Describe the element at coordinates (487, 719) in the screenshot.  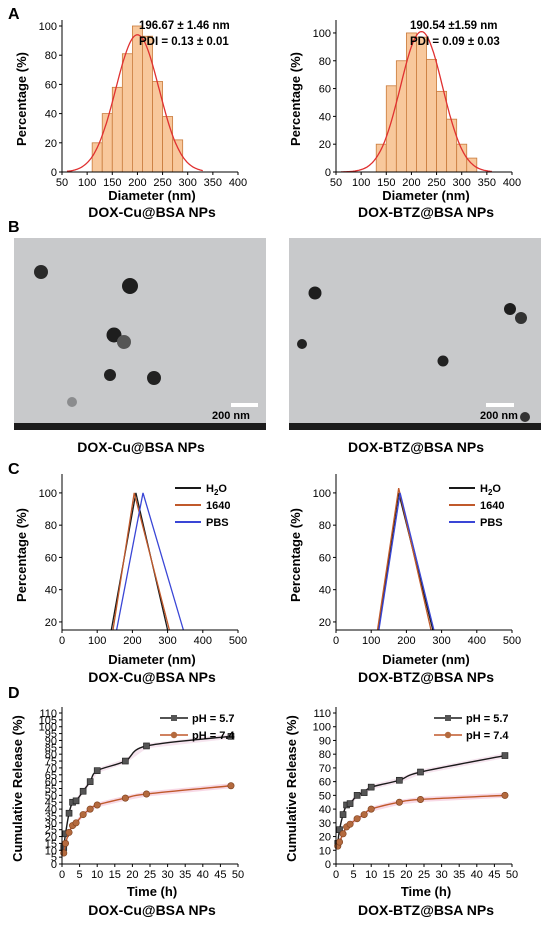
I see `legend-label: pH = 5.7` at that location.